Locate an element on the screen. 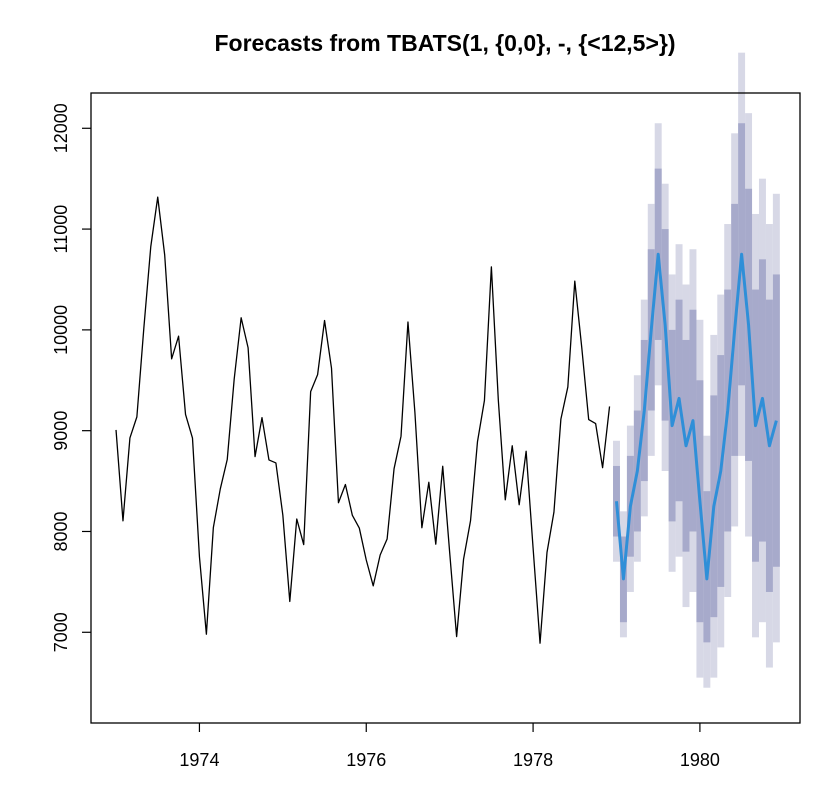 The height and width of the screenshot is (800, 823). y-tick-label: 7000 is located at coordinates (61, 632).